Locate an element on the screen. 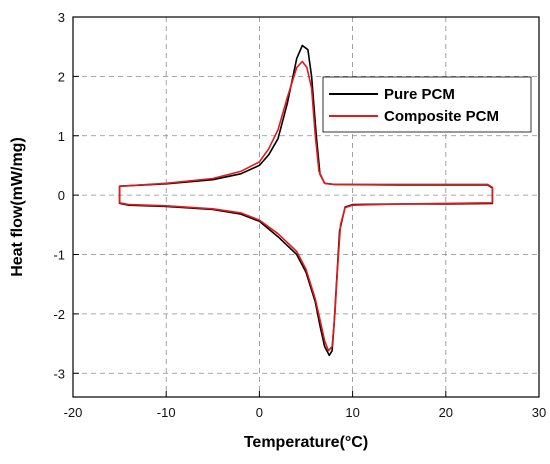 This screenshot has width=550, height=464. x-tick-labels: -20 -10 0 10 20 30 is located at coordinates (305, 412).